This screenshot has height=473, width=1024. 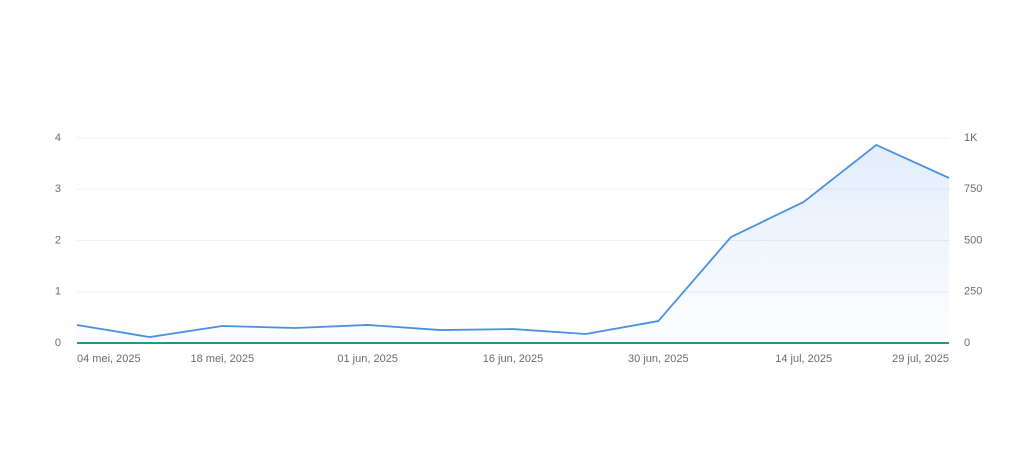 What do you see at coordinates (973, 240) in the screenshot?
I see `y2-tick-label: 500` at bounding box center [973, 240].